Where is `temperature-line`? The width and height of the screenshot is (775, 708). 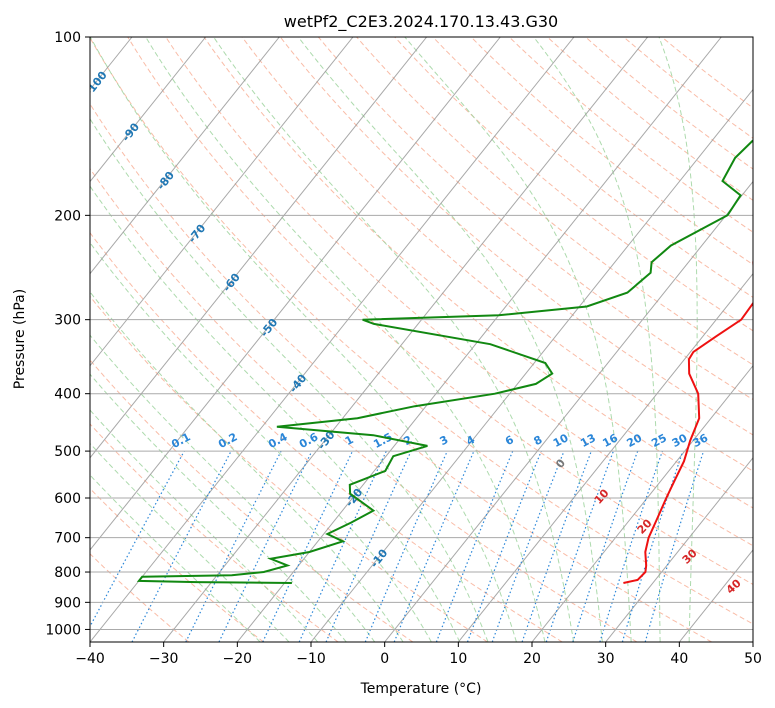
temperature-line is located at coordinates (688, 420).